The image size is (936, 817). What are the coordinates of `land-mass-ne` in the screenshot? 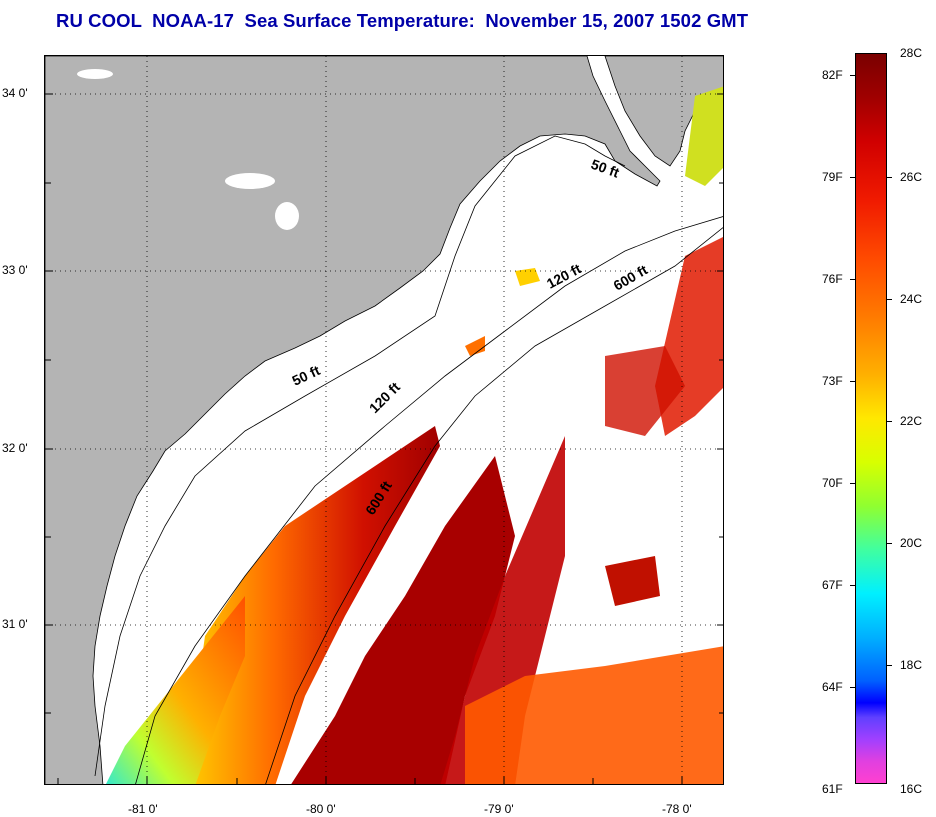 It's located at (663, 111).